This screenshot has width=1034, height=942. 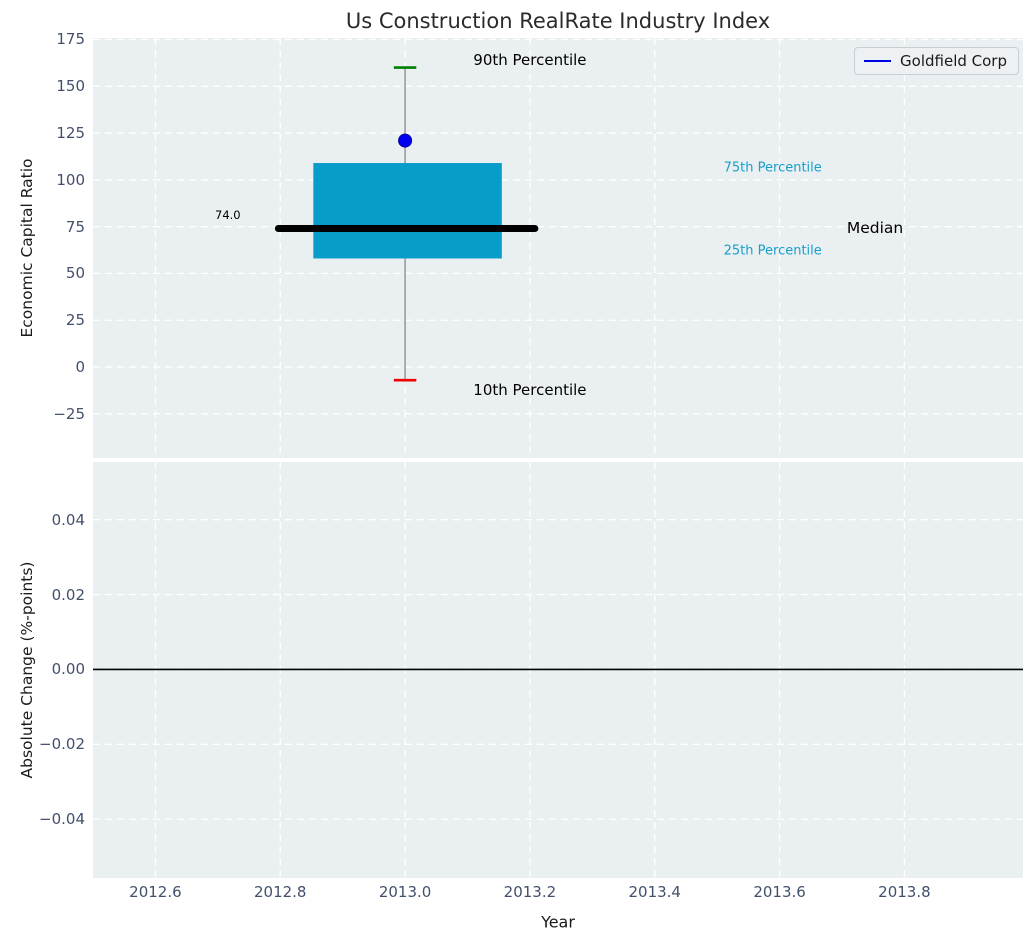 I want to click on x-tick-label-2013-4: 2013.4, so click(x=654, y=892).